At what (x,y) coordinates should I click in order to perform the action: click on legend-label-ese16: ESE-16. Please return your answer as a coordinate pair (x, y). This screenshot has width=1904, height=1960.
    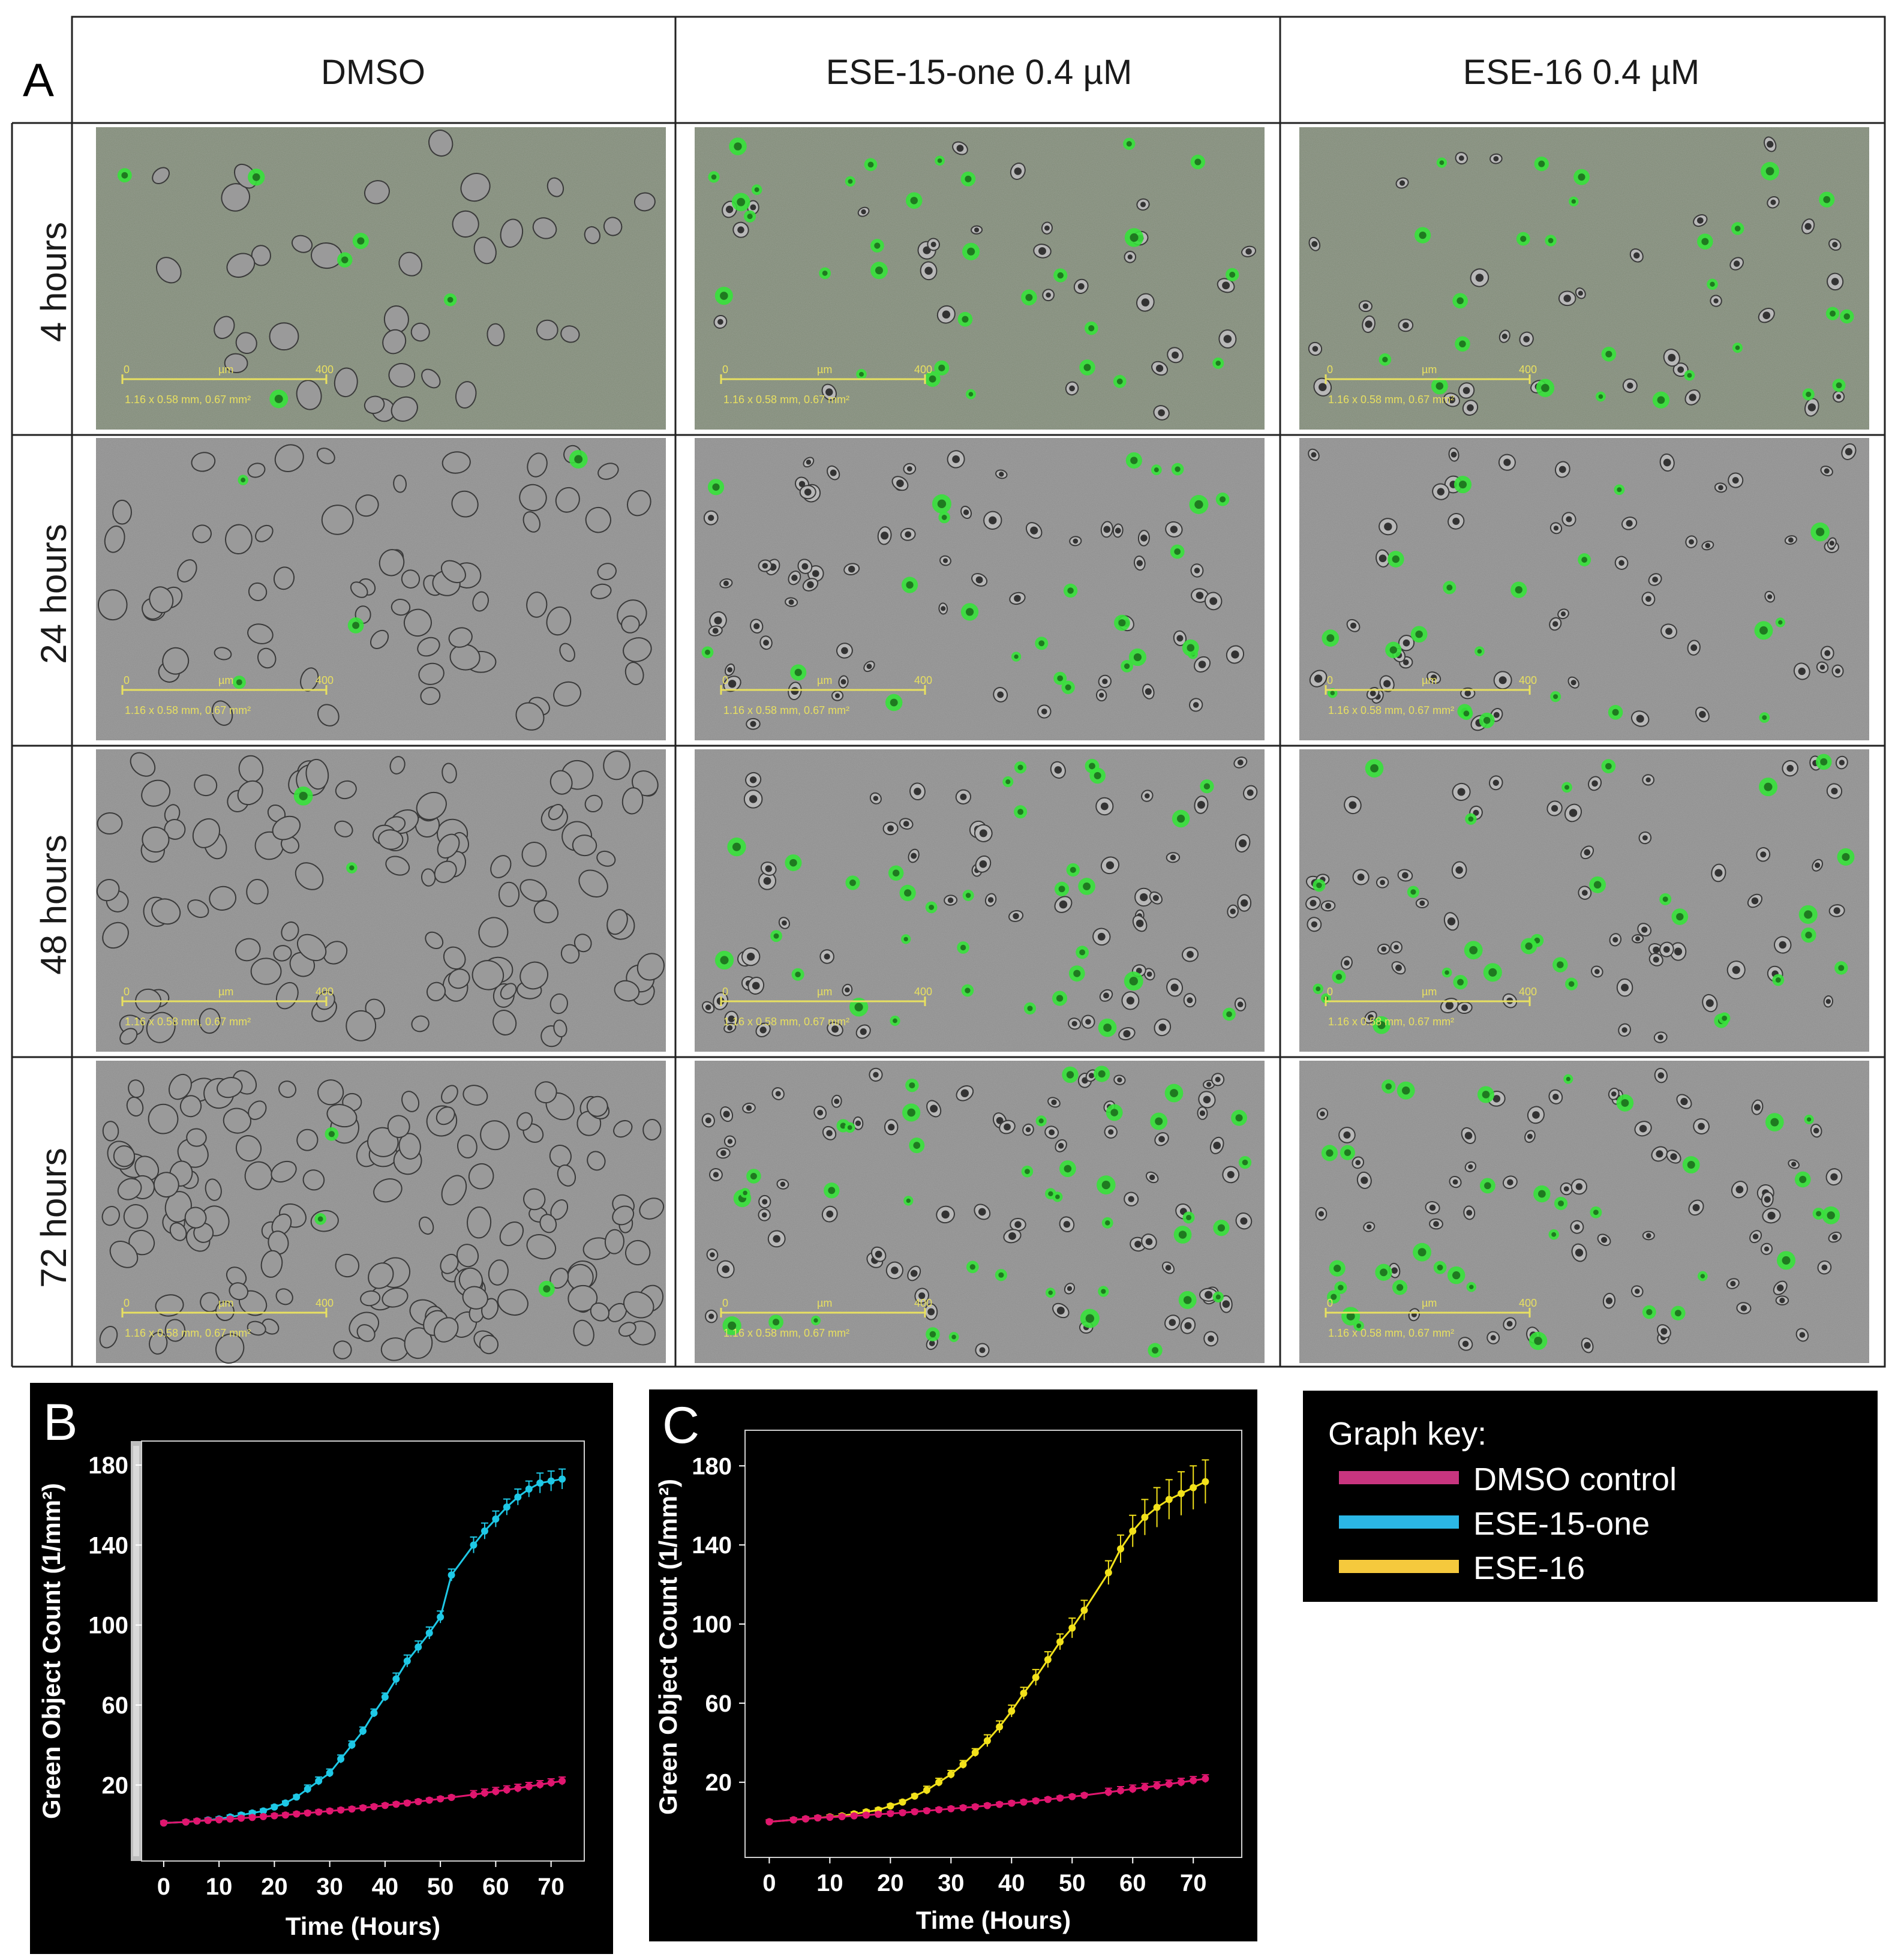
    Looking at the image, I should click on (1529, 1568).